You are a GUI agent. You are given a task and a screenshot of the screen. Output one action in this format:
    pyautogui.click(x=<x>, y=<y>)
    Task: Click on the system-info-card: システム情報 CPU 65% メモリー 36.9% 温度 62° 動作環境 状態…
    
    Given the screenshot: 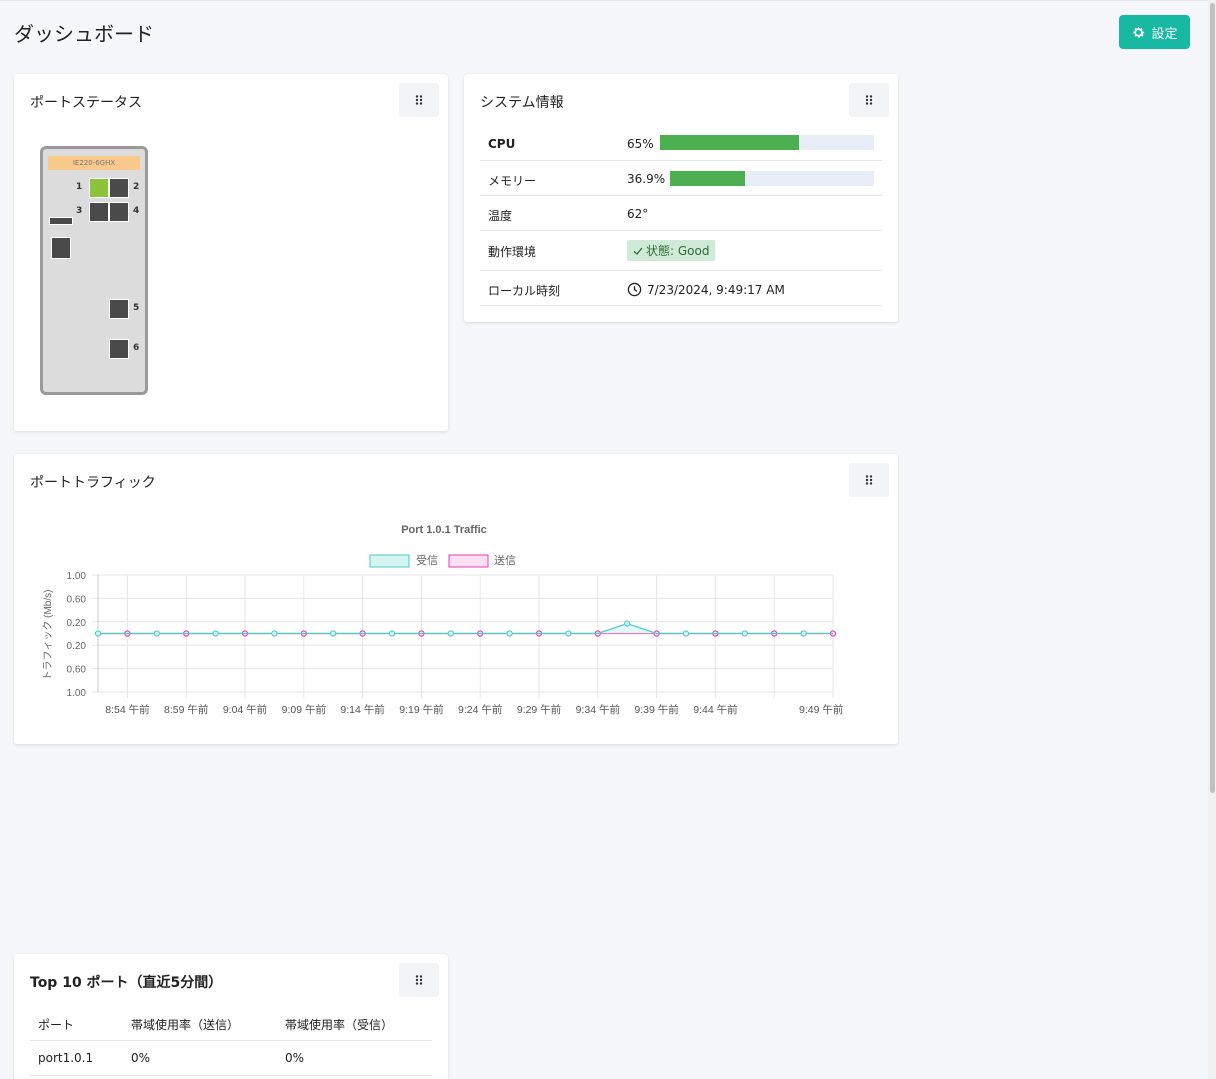 What is the action you would take?
    pyautogui.click(x=681, y=198)
    